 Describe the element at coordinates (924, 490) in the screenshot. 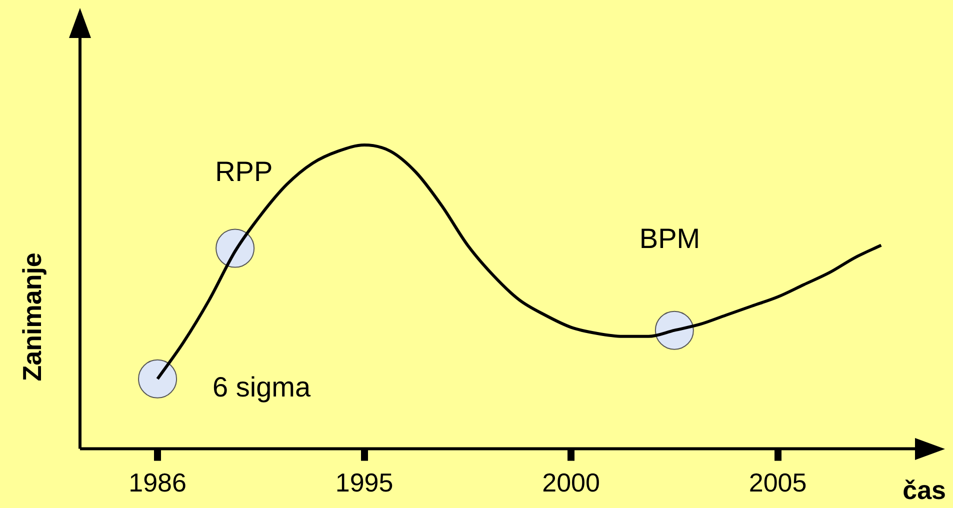

I see `x-axis-title: čas` at that location.